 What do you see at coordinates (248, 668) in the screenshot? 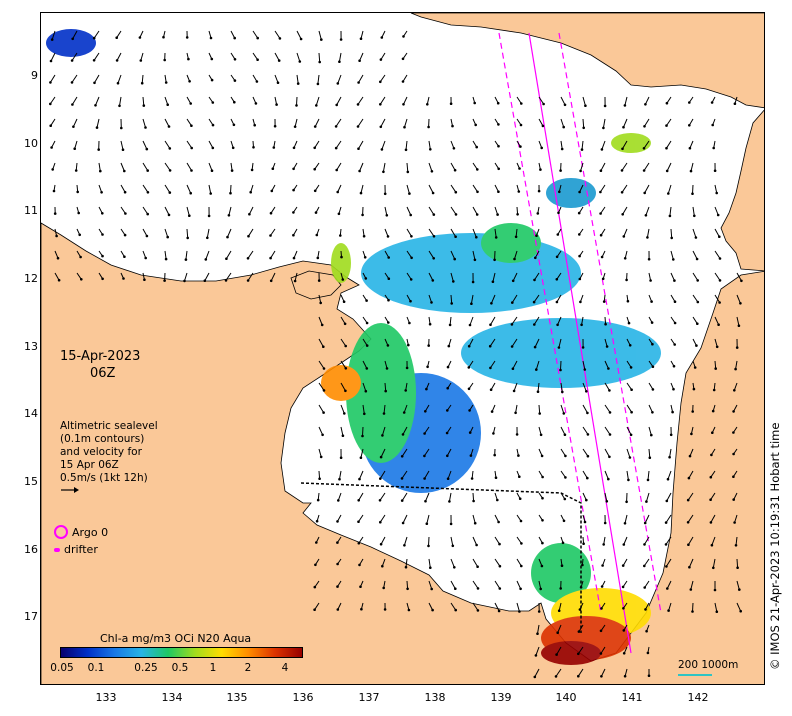
I see `colorbar-tick: 2` at bounding box center [248, 668].